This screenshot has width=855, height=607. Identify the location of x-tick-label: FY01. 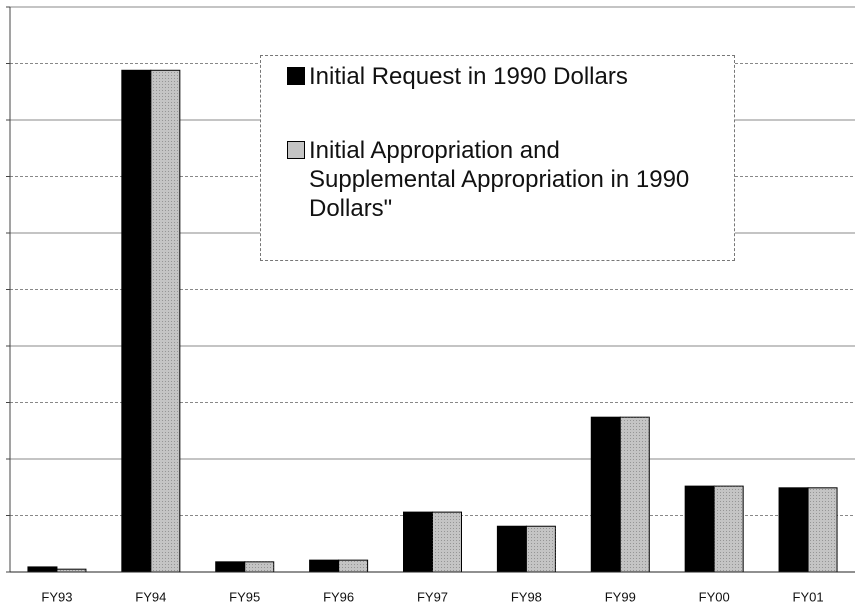
(808, 596).